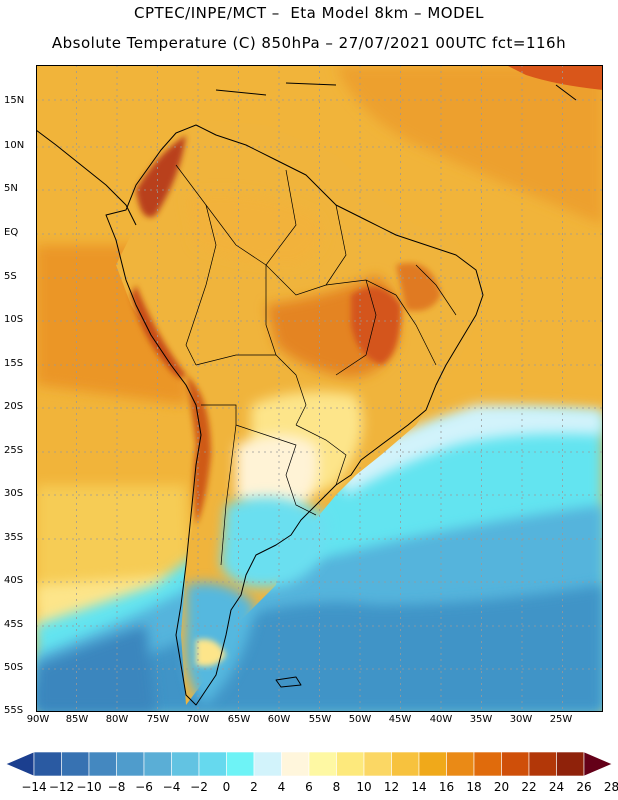 The image size is (618, 800). I want to click on lon-label-80w: 80W, so click(117, 719).